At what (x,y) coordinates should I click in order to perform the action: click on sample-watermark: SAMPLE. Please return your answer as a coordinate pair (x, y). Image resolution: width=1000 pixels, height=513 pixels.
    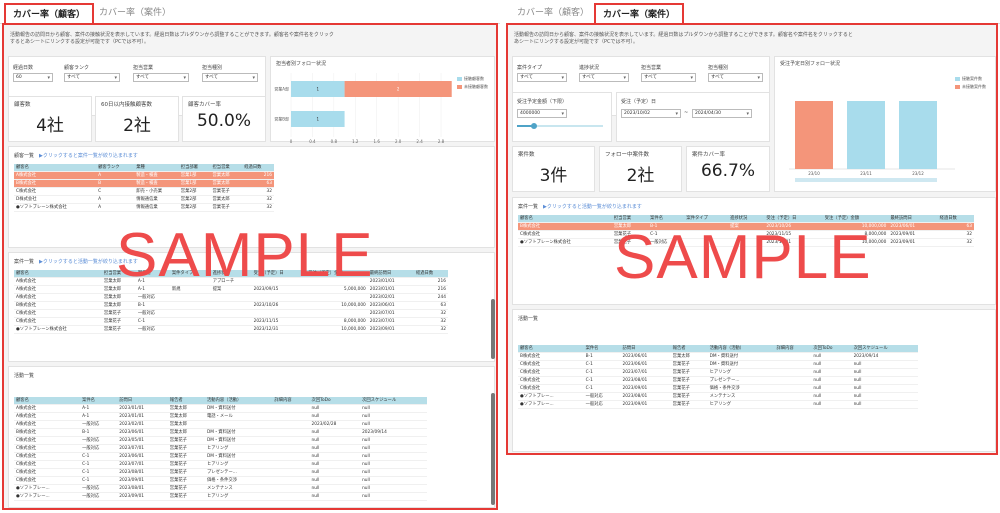
    Looking at the image, I should click on (245, 255).